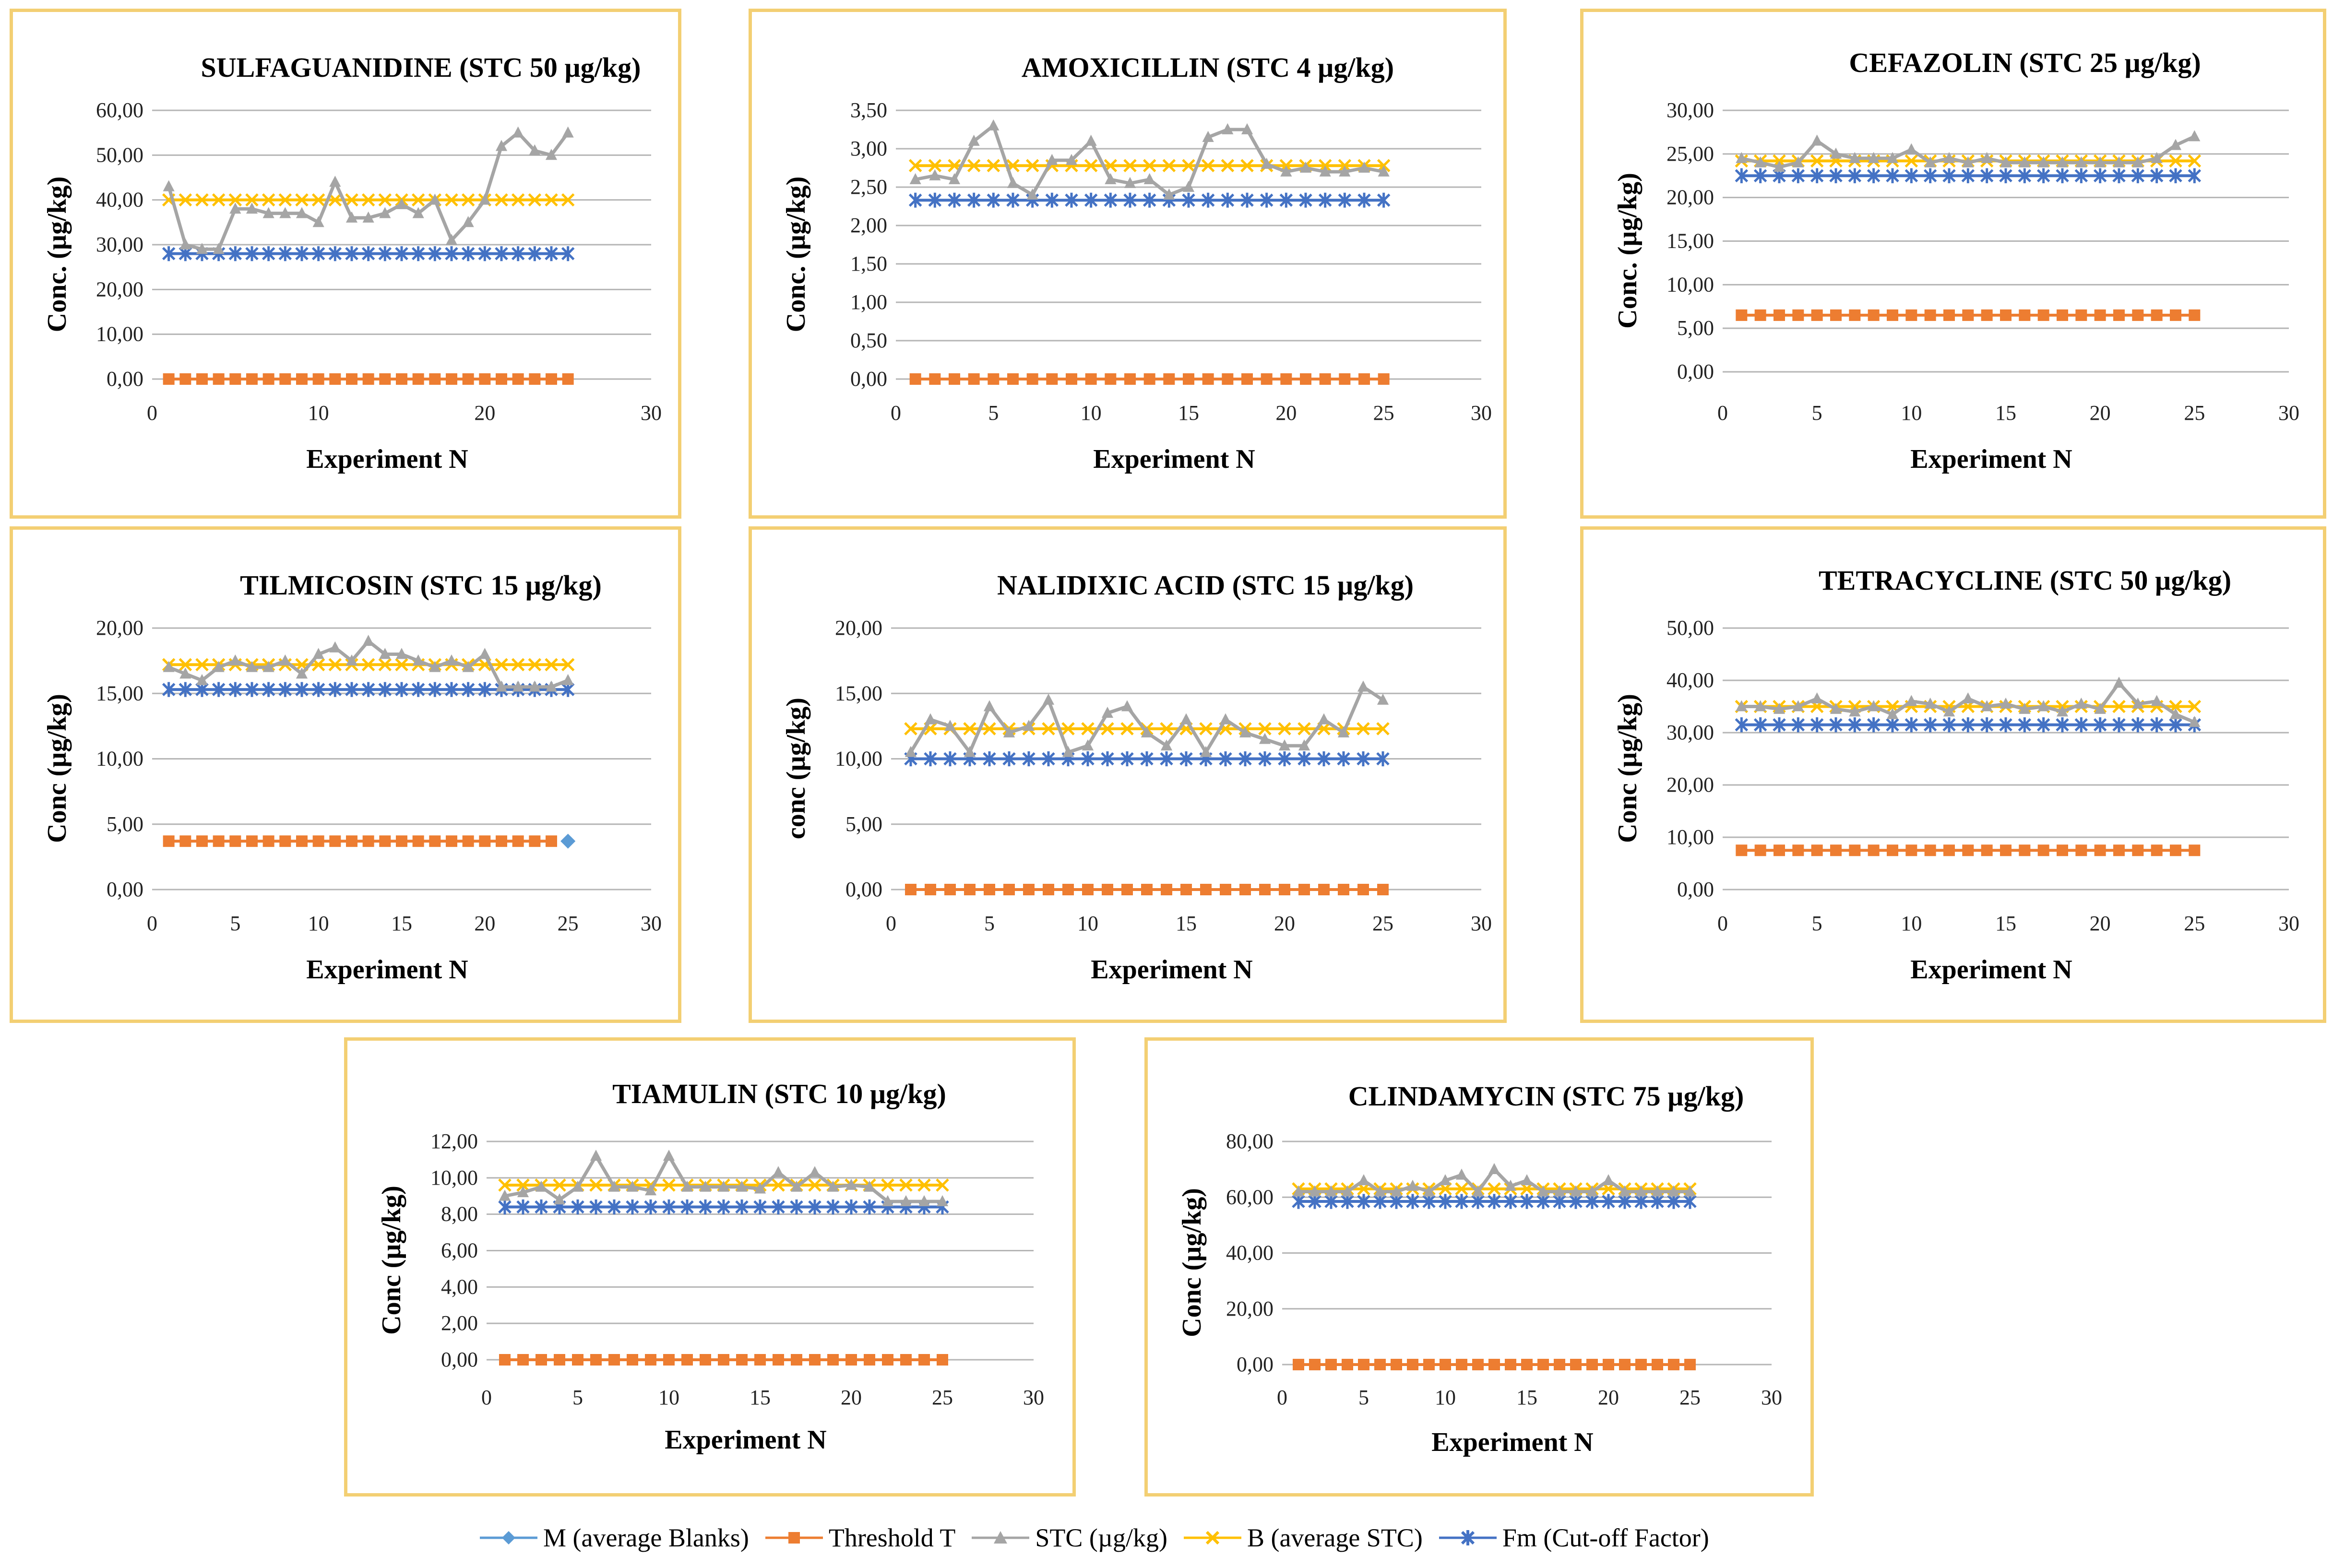  Describe the element at coordinates (1383, 413) in the screenshot. I see `x-tick-label: 25` at that location.